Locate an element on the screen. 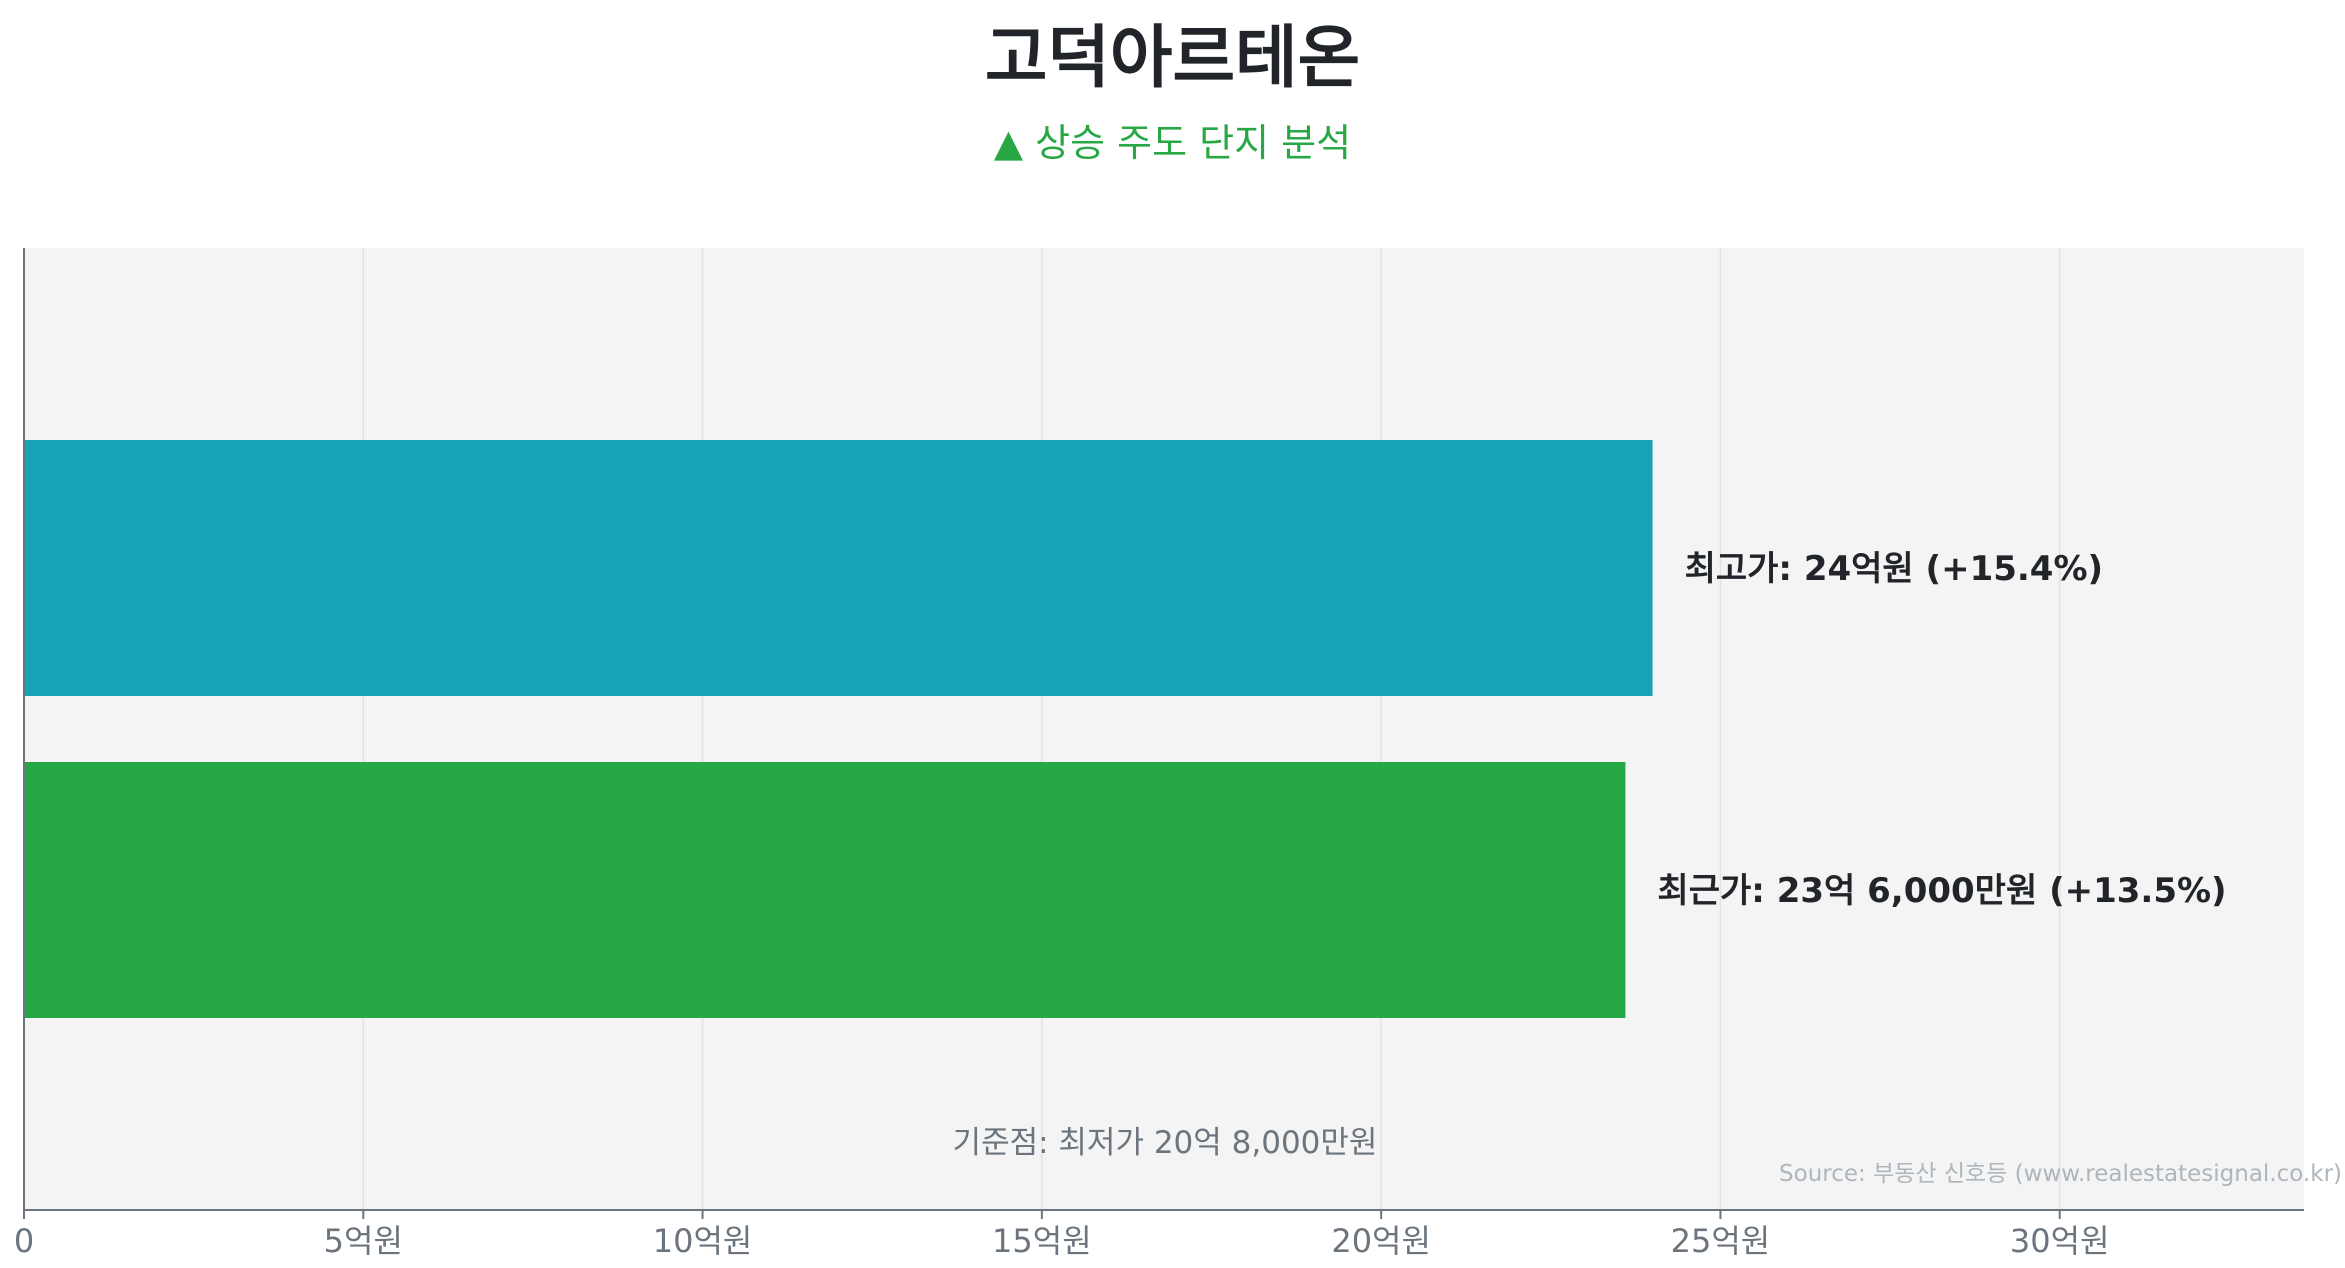 The width and height of the screenshot is (2345, 1268). x-tick-label: 30억원 is located at coordinates (2060, 1241).